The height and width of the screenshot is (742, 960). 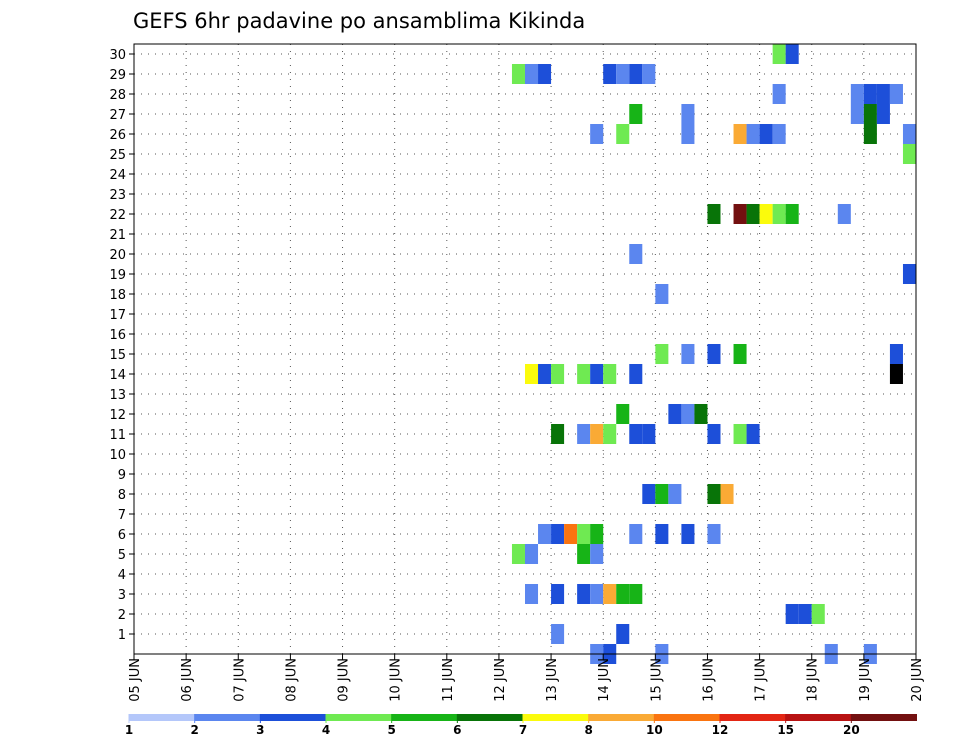 I want to click on x-tick-label: 10 JUN, so click(x=396, y=680).